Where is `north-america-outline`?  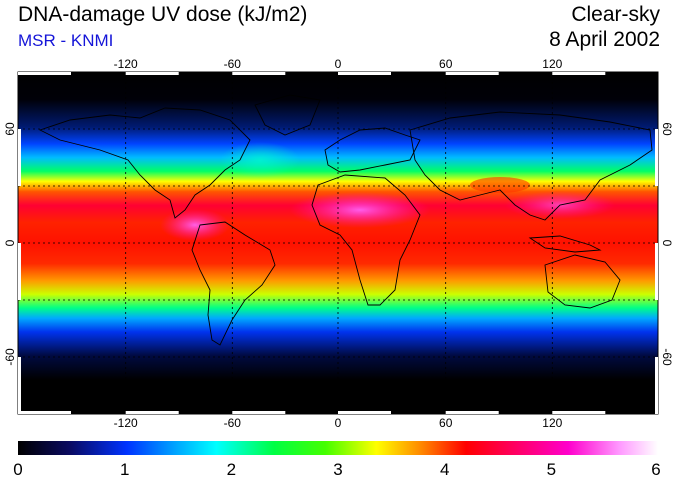 north-america-outline is located at coordinates (144, 163).